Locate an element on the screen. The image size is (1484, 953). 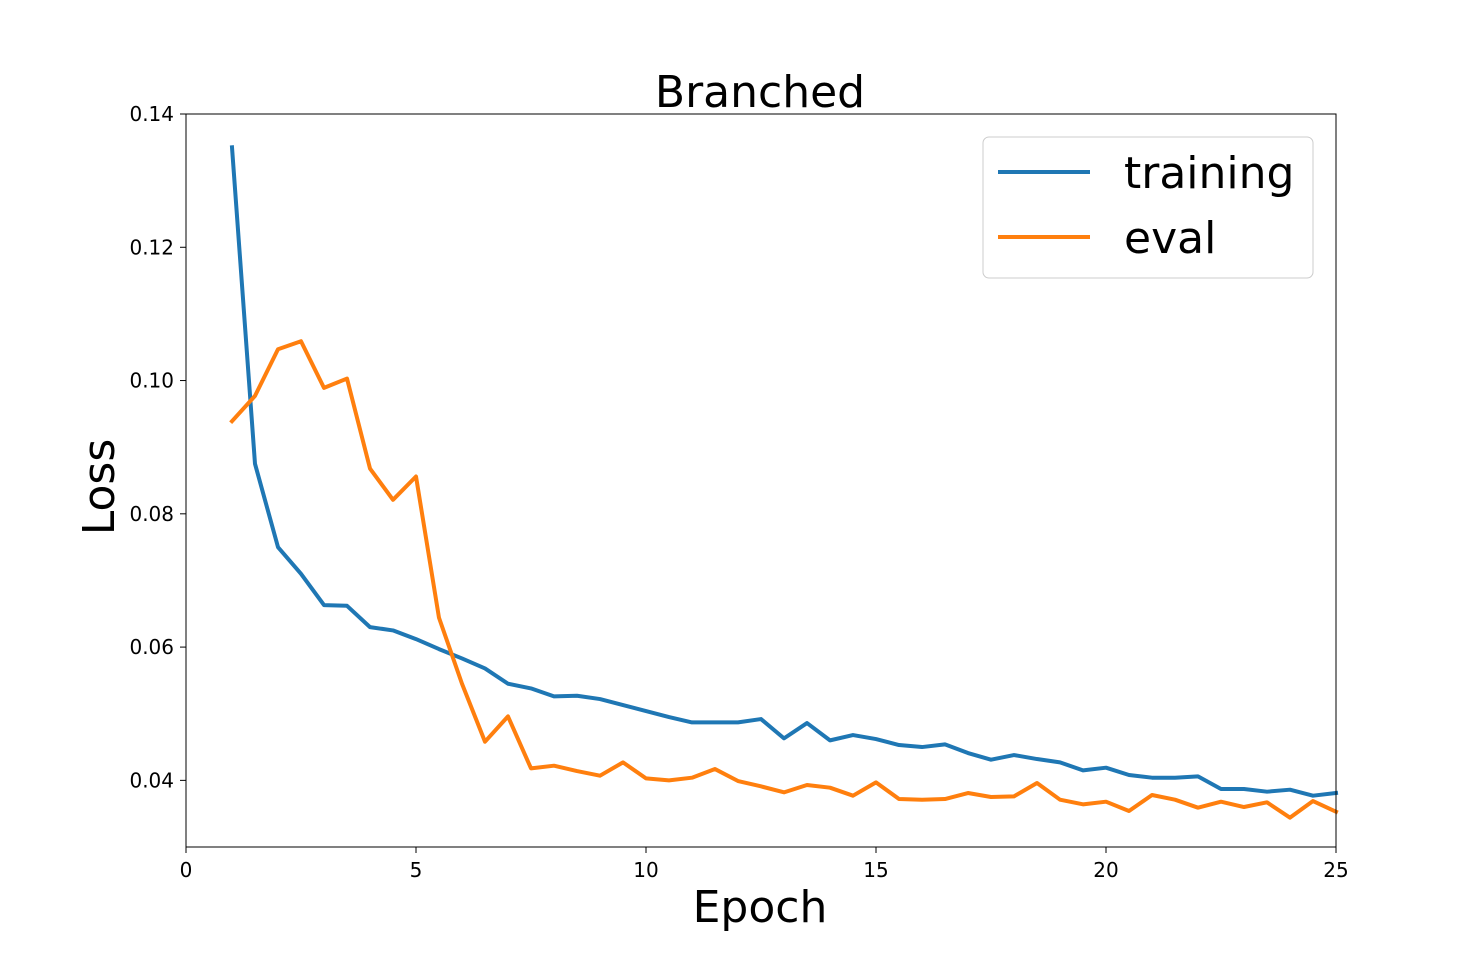
legend-entries: training eval is located at coordinates (1146, 206).